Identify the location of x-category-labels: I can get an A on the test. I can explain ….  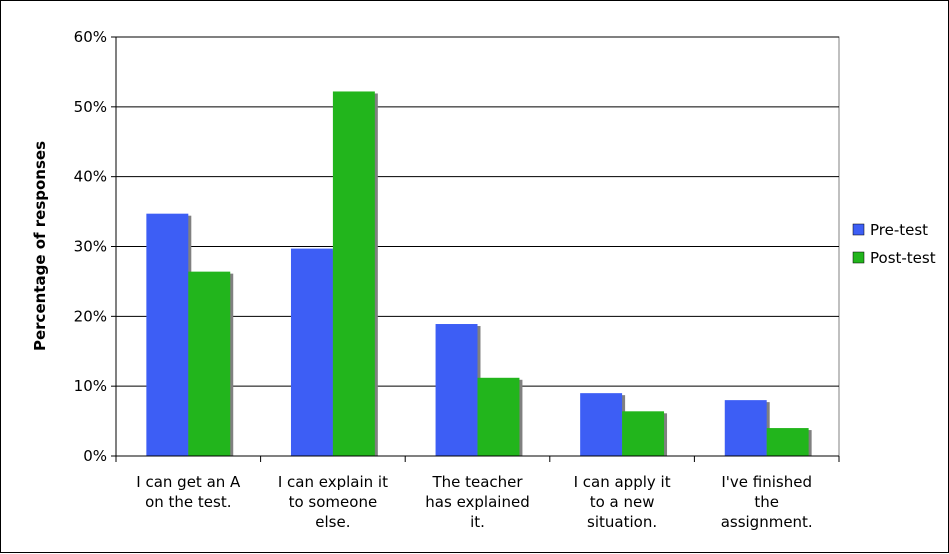
(474, 502).